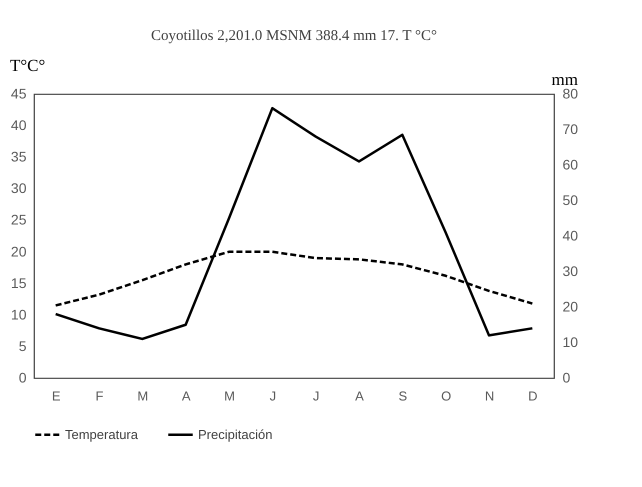 This screenshot has width=642, height=487. I want to click on x-tick-label: O, so click(446, 396).